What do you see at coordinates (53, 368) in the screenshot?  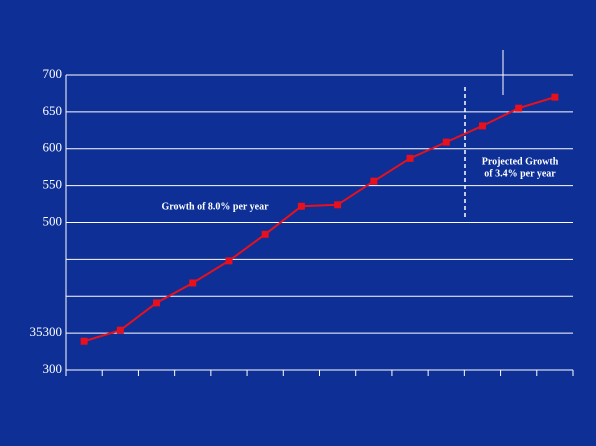 I see `y-tick-label: 300` at bounding box center [53, 368].